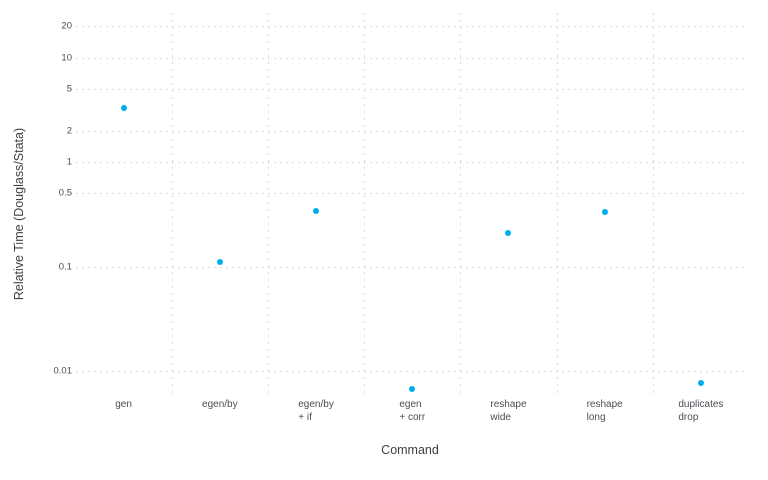  What do you see at coordinates (19, 214) in the screenshot?
I see `y-axis-title: Relative Time (Douglass/Stata)` at bounding box center [19, 214].